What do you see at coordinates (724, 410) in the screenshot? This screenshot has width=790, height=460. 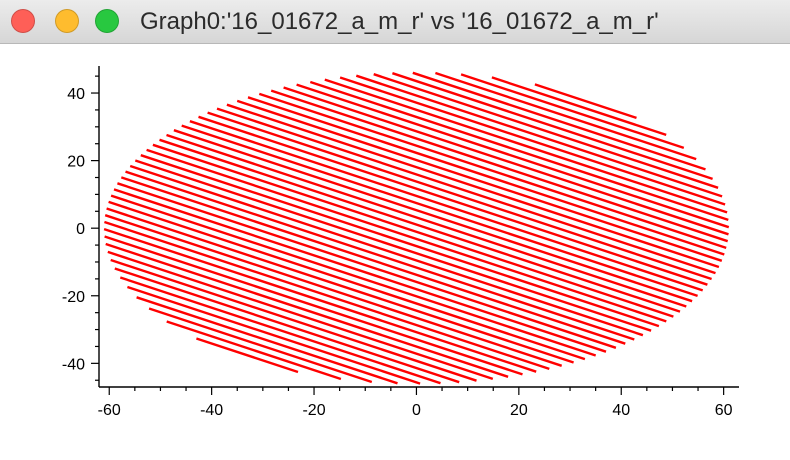 I see `x-tick-label: 60` at bounding box center [724, 410].